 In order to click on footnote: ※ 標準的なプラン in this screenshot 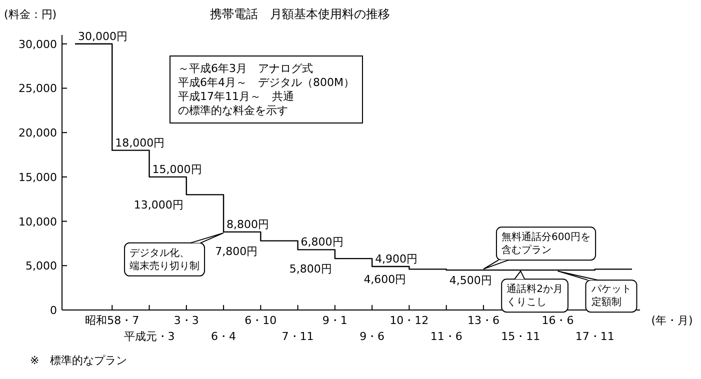, I will do `click(79, 360)`.